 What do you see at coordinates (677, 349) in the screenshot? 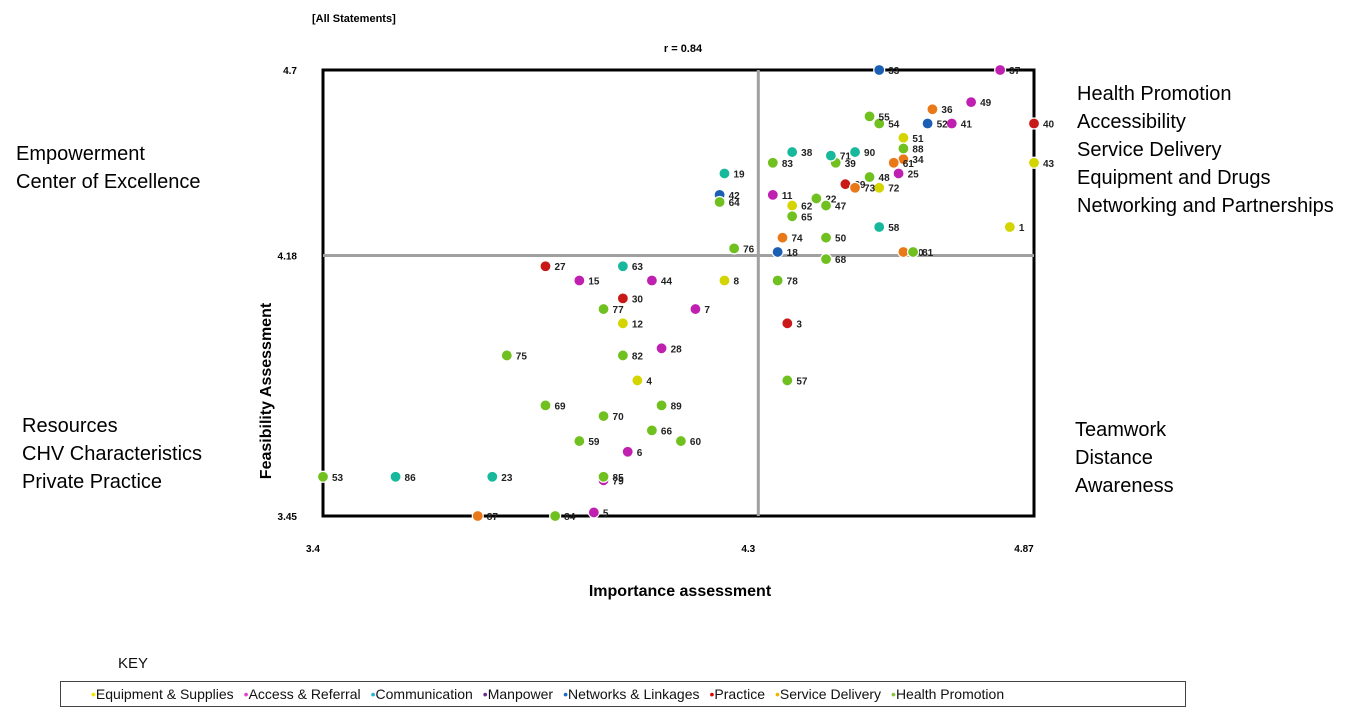
I see `data-point-label: 28` at bounding box center [677, 349].